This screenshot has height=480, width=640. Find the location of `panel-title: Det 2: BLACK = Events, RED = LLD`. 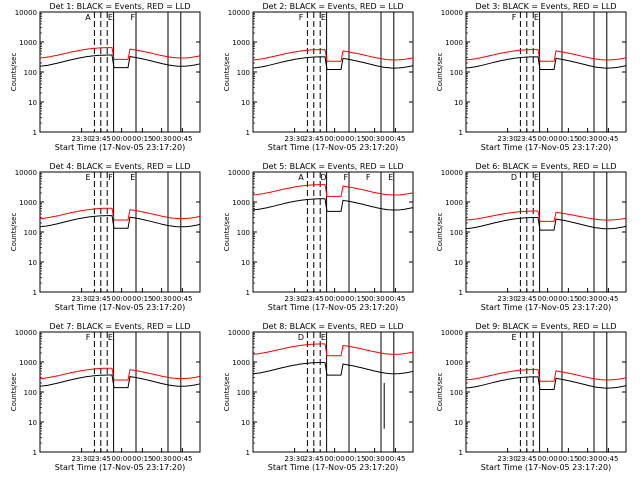

panel-title: Det 2: BLACK = Events, RED = LLD is located at coordinates (333, 6).